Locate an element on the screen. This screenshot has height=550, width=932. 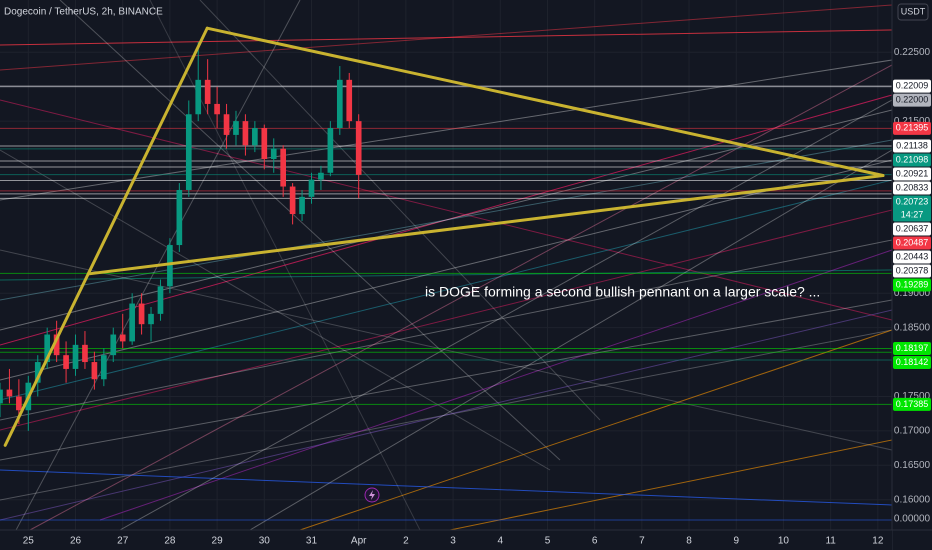
currency: USDT is located at coordinates (913, 11).